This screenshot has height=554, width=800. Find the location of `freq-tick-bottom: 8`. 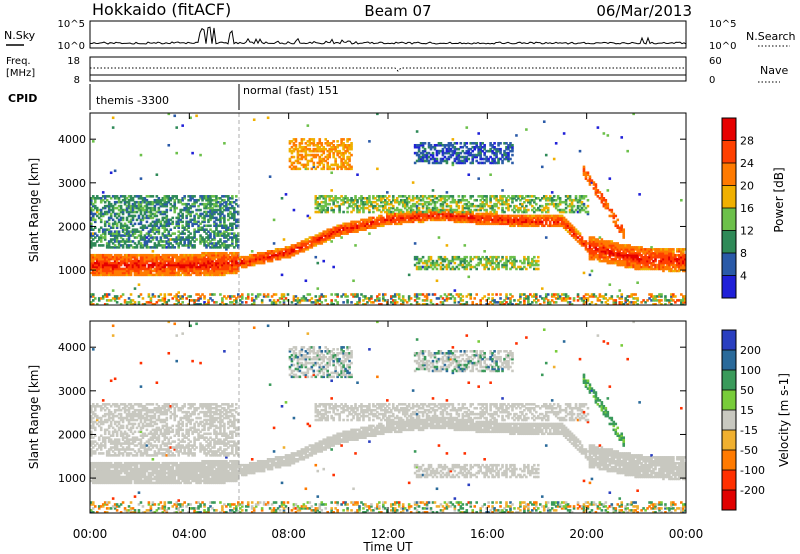

freq-tick-bottom: 8 is located at coordinates (77, 80).